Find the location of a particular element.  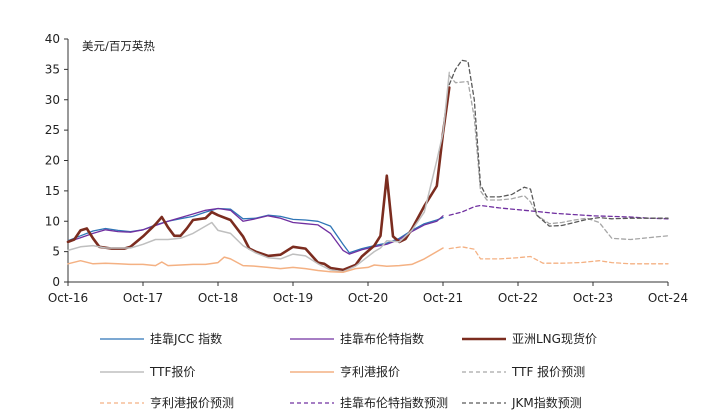

y-tick-label: 5 is located at coordinates (56, 252).